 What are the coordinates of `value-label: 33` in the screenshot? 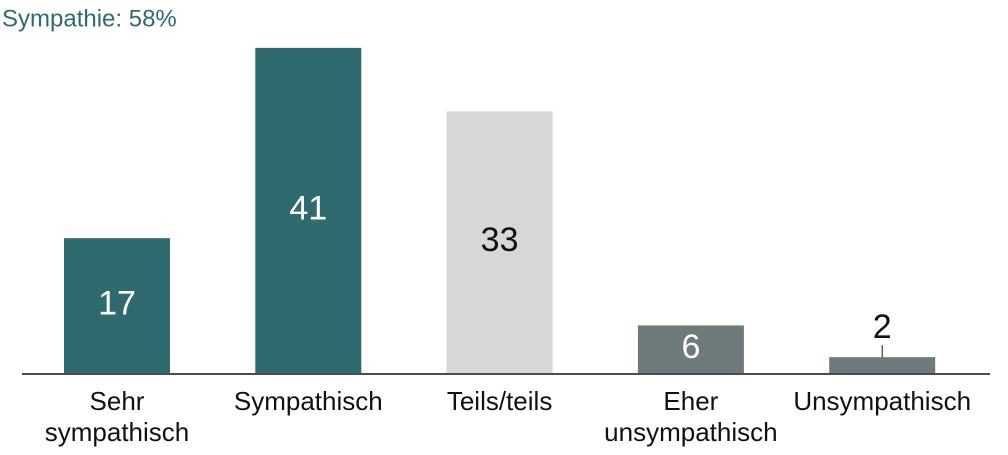 It's located at (500, 240).